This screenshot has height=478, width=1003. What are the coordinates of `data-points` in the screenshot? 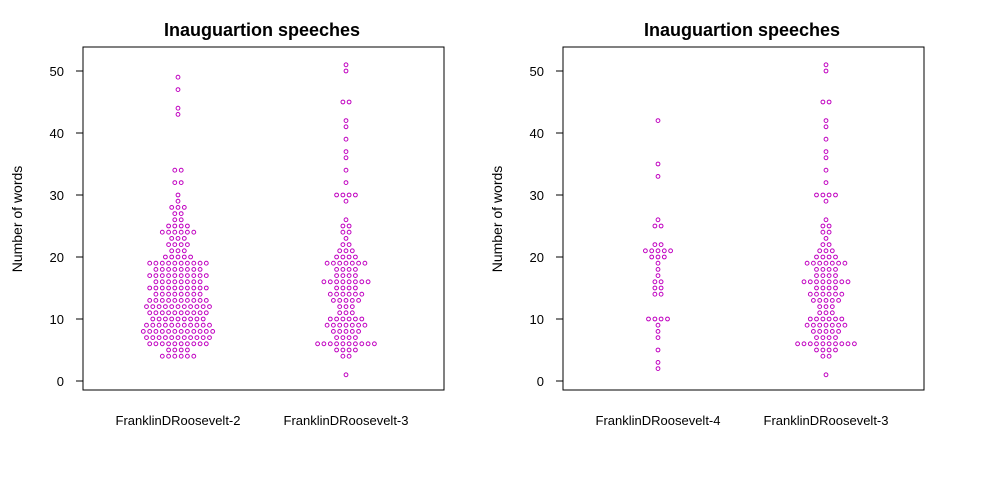 It's located at (750, 220).